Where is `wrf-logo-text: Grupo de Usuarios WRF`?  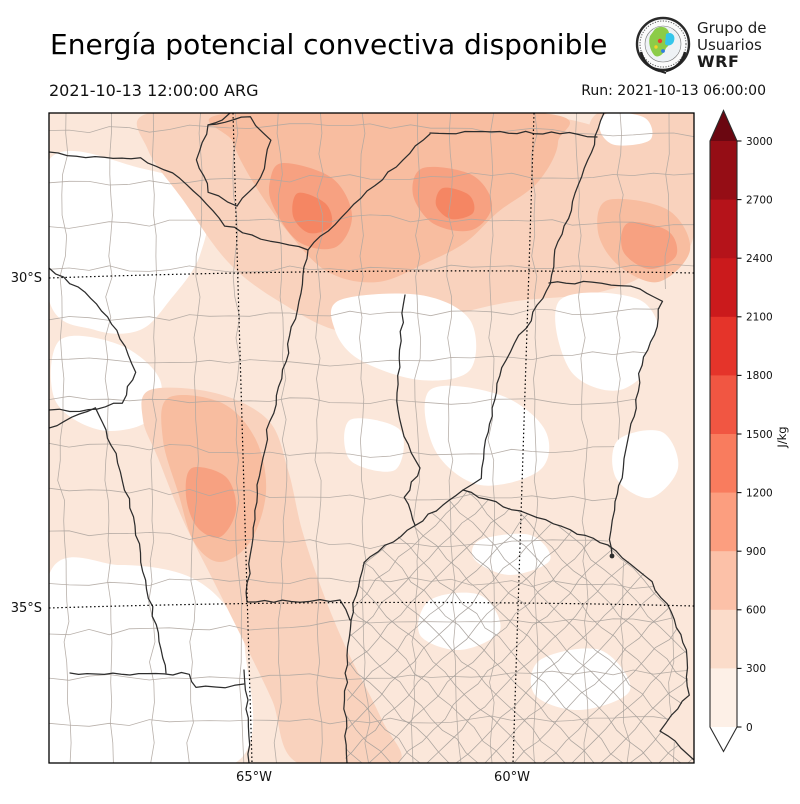 wrf-logo-text: Grupo de Usuarios WRF is located at coordinates (732, 45).